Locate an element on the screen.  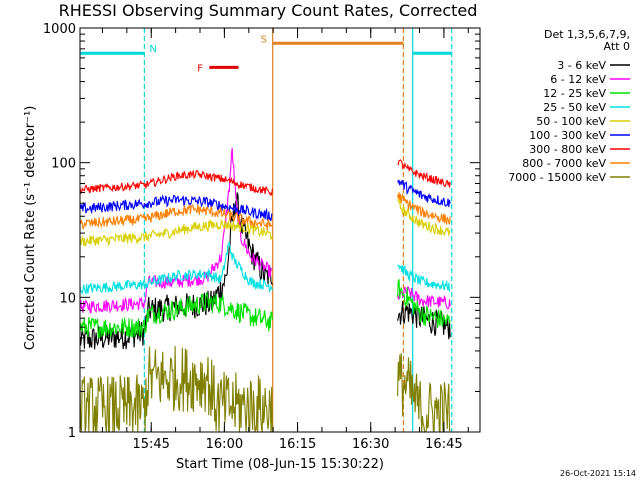
flag-label-f: F is located at coordinates (200, 68).